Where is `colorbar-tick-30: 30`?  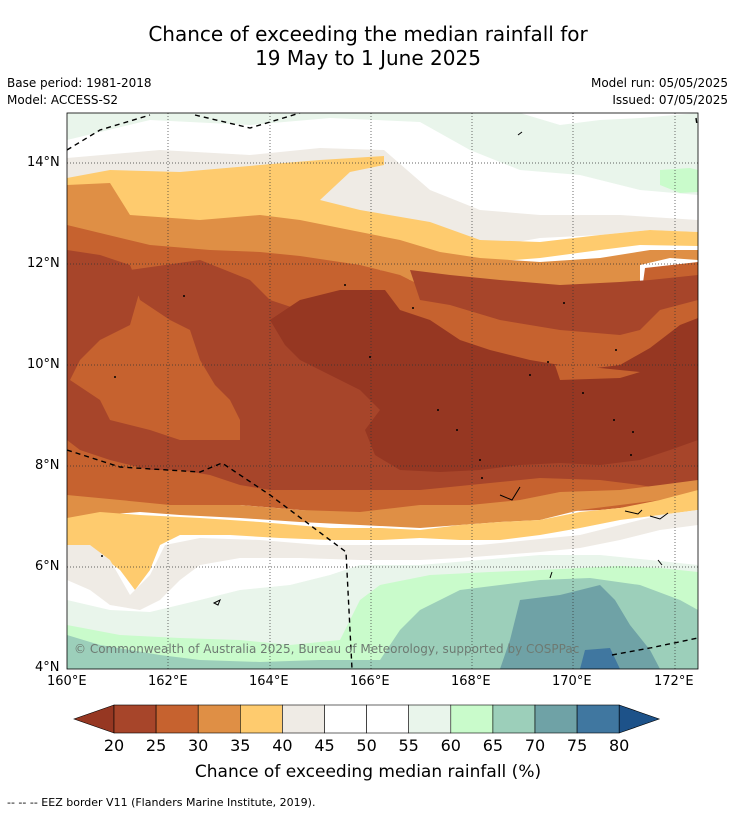
colorbar-tick-30: 30 is located at coordinates (198, 745).